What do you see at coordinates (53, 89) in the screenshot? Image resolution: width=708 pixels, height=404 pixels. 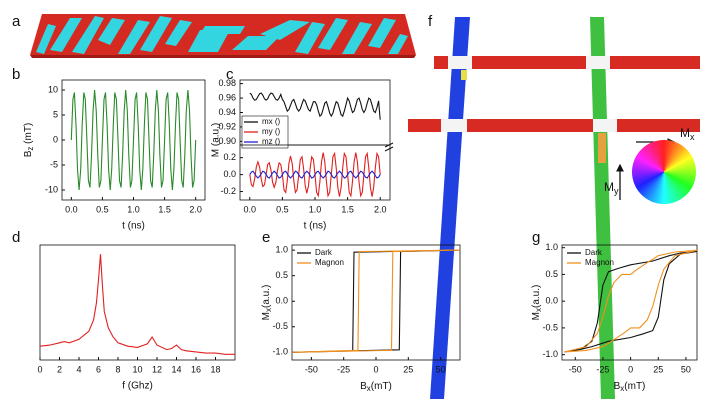 I see `y-tick-label: 10` at bounding box center [53, 89].